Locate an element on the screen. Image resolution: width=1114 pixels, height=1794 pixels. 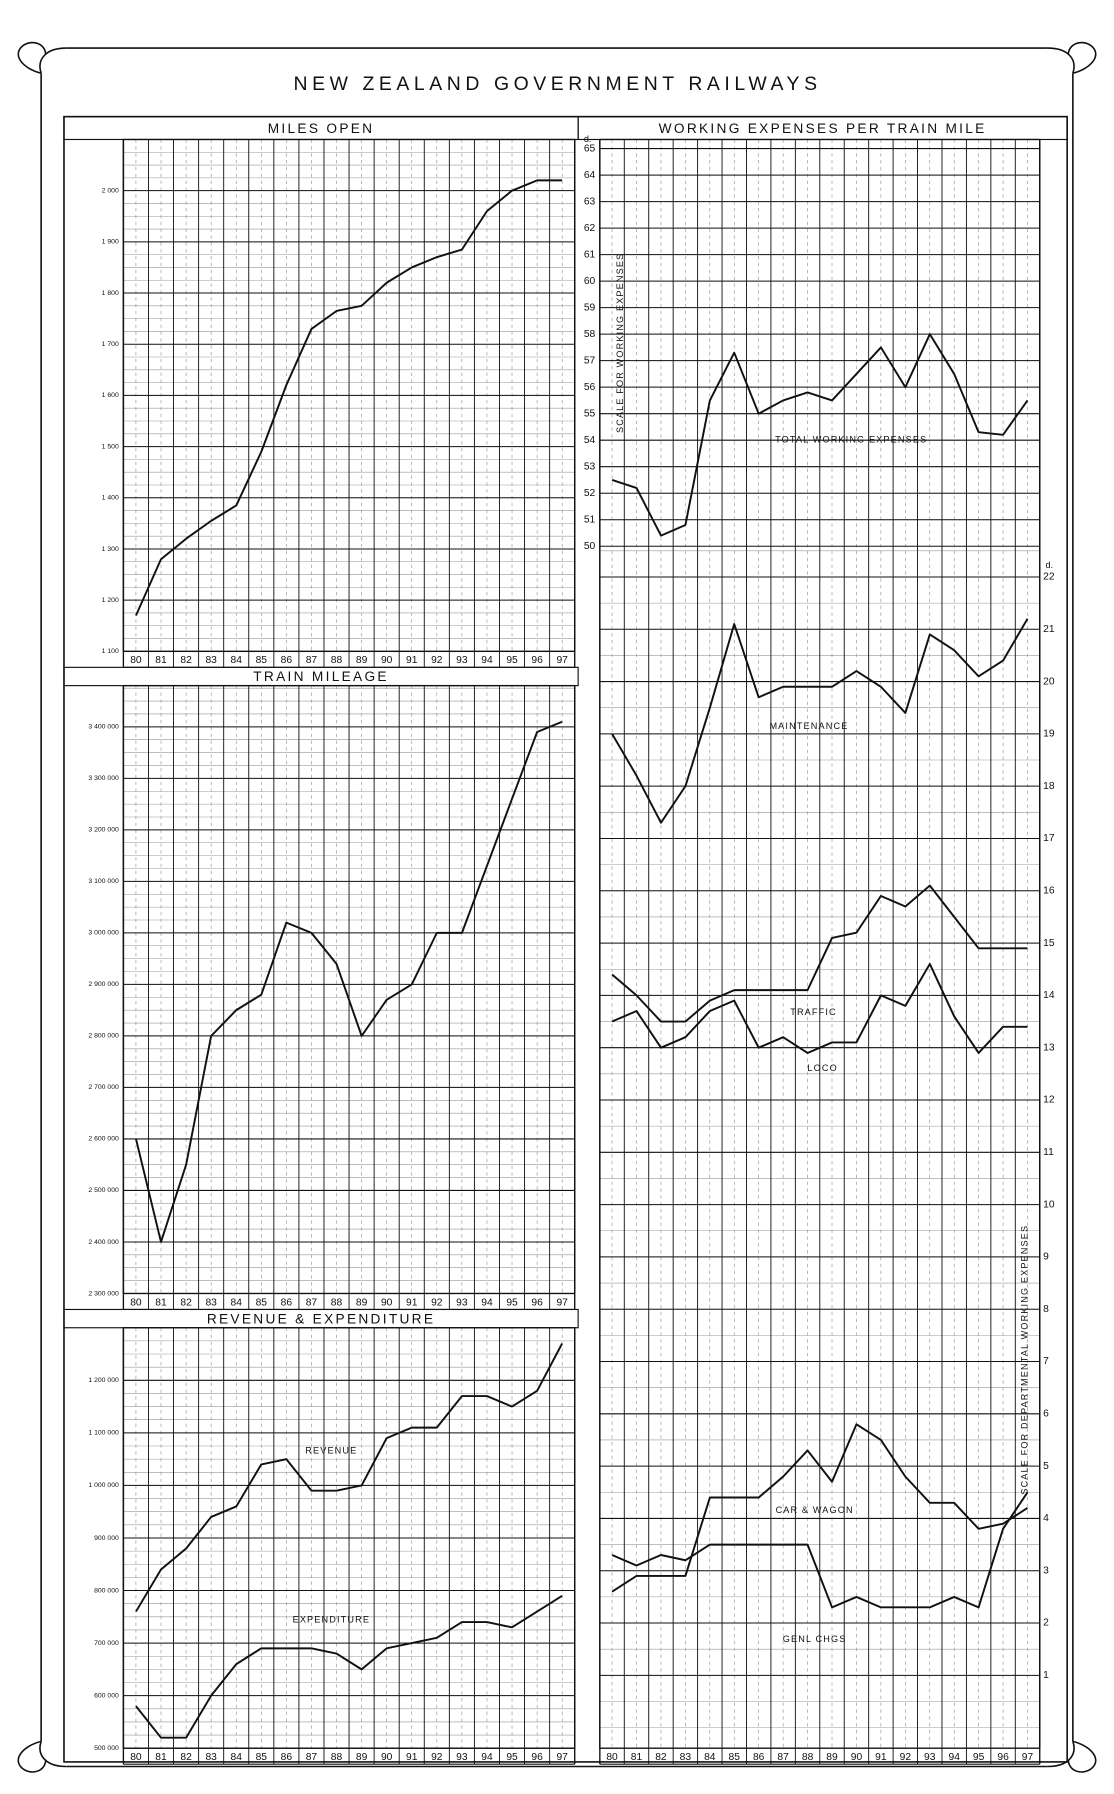
y-tick-label: 800 000 is located at coordinates (106, 1590).